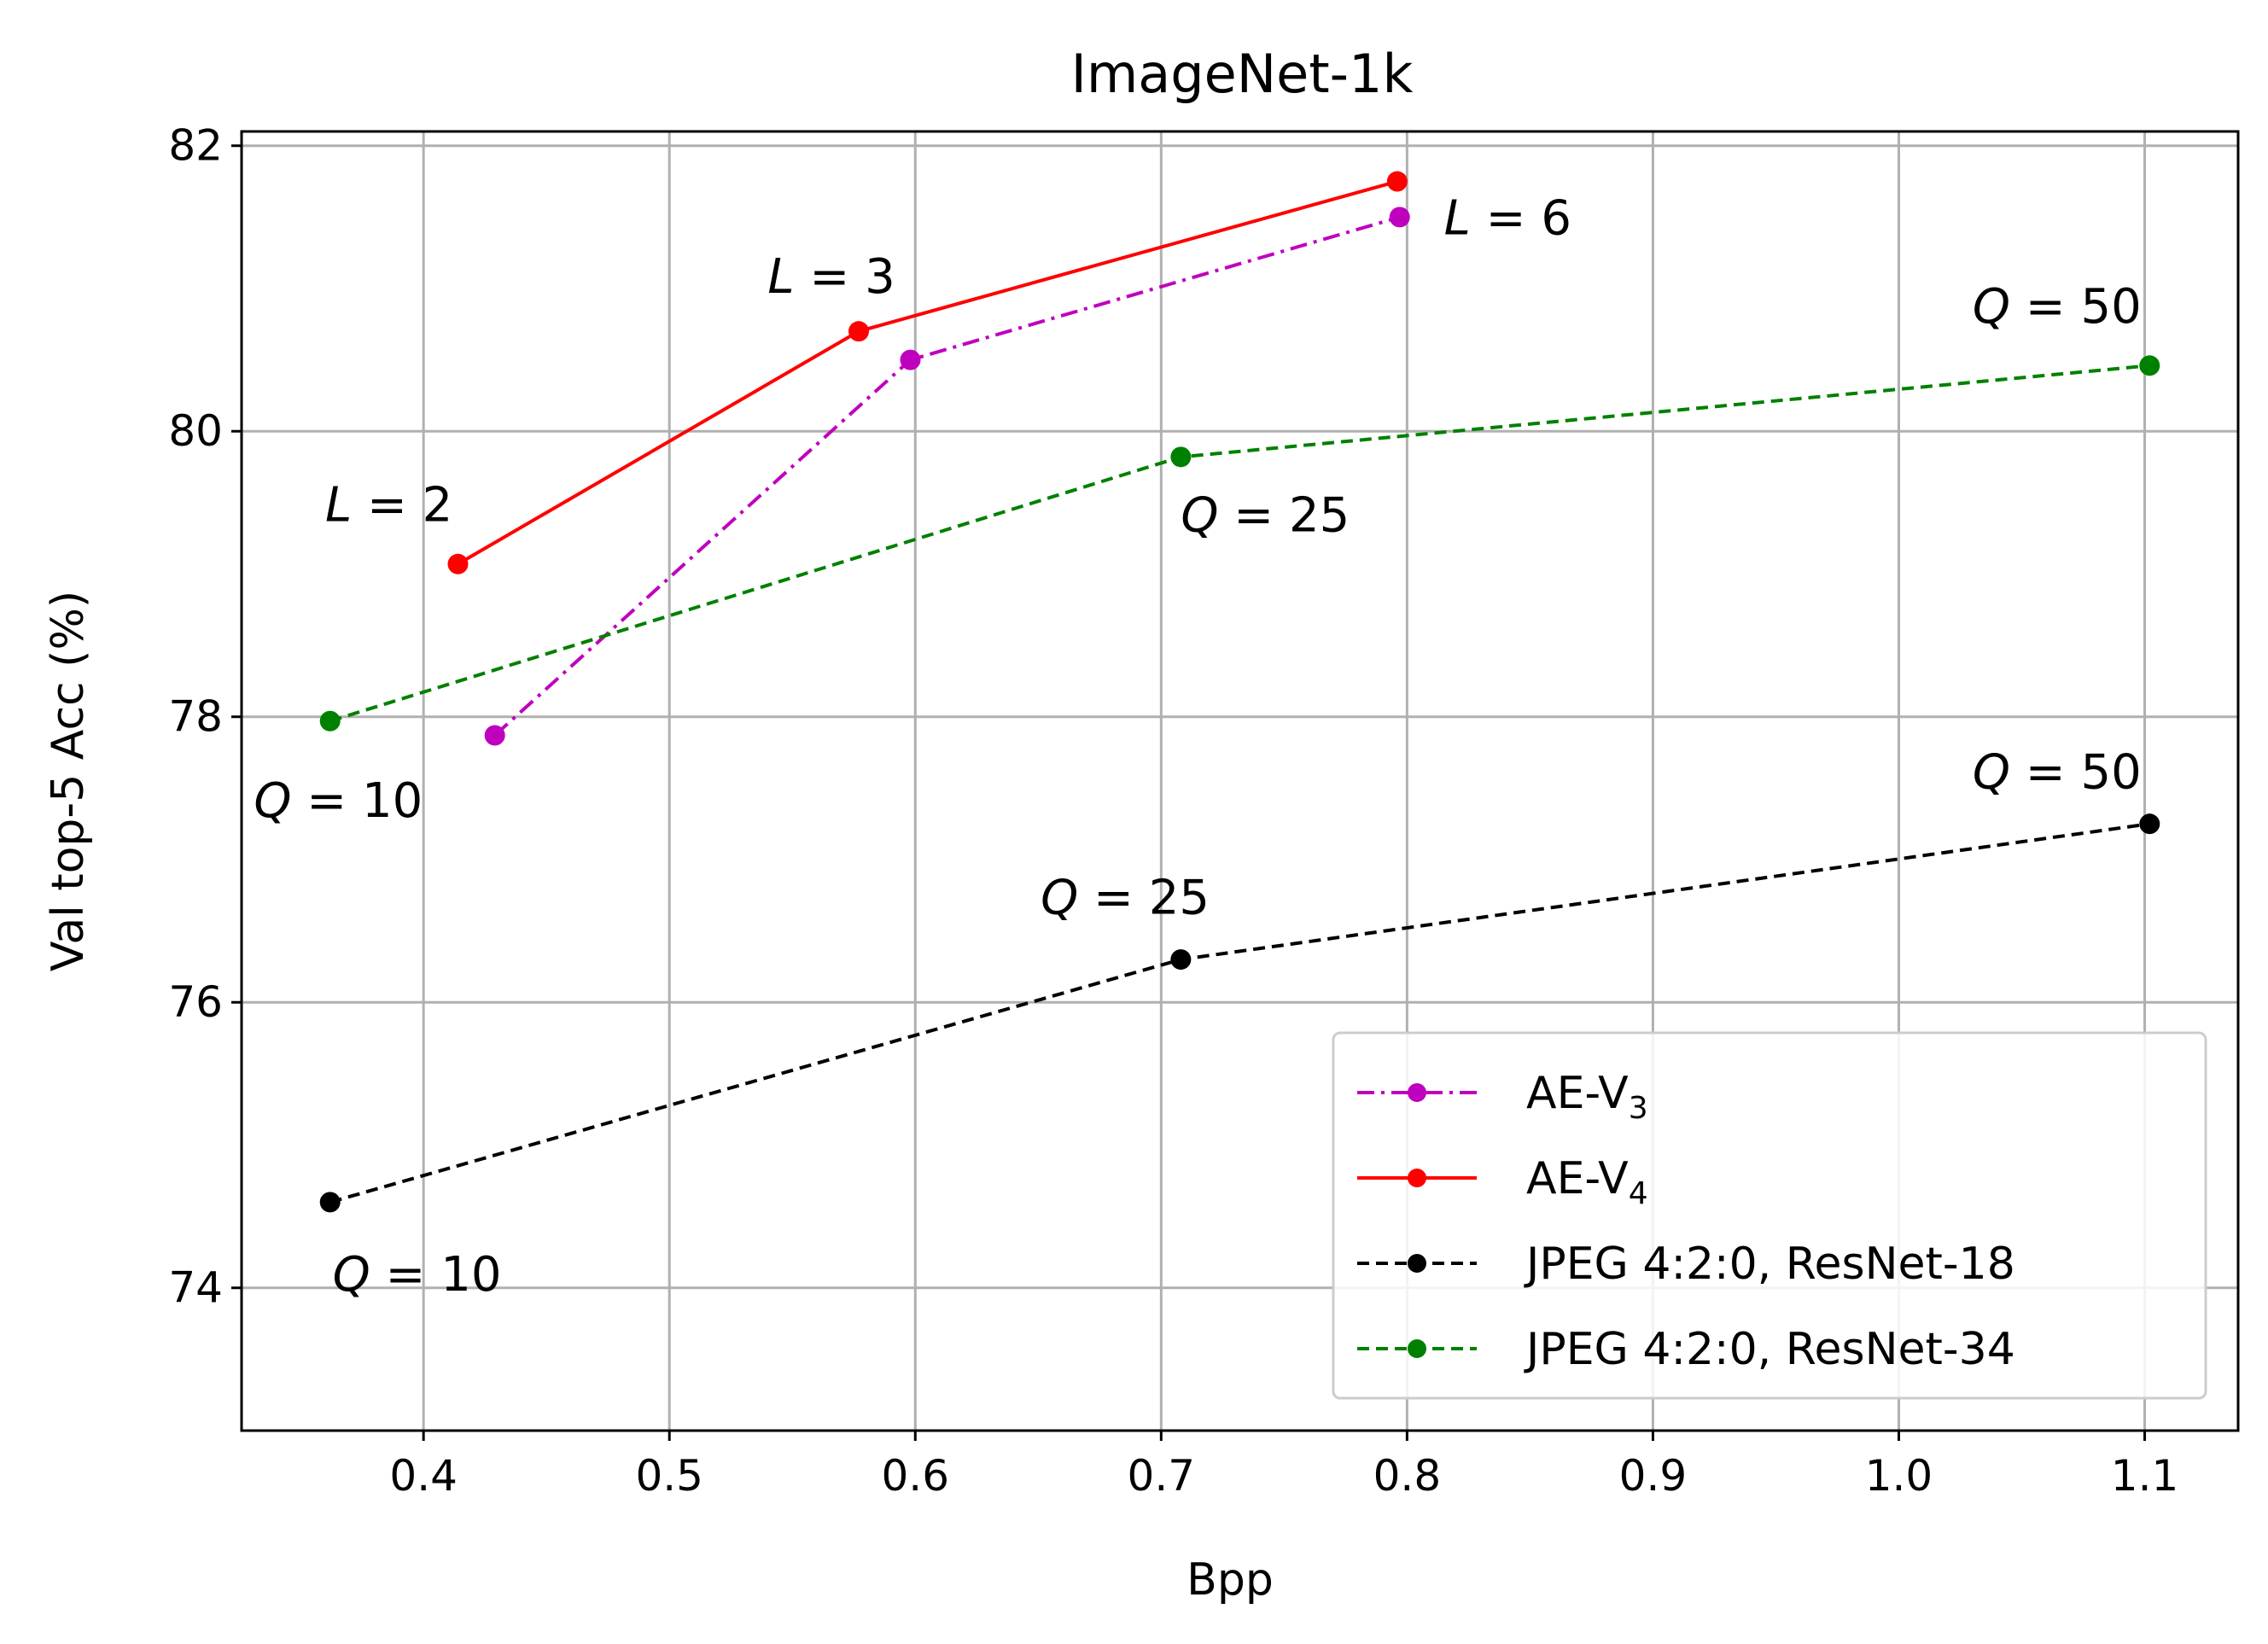  What do you see at coordinates (195, 717) in the screenshot?
I see `y-tick-label: 78` at bounding box center [195, 717].